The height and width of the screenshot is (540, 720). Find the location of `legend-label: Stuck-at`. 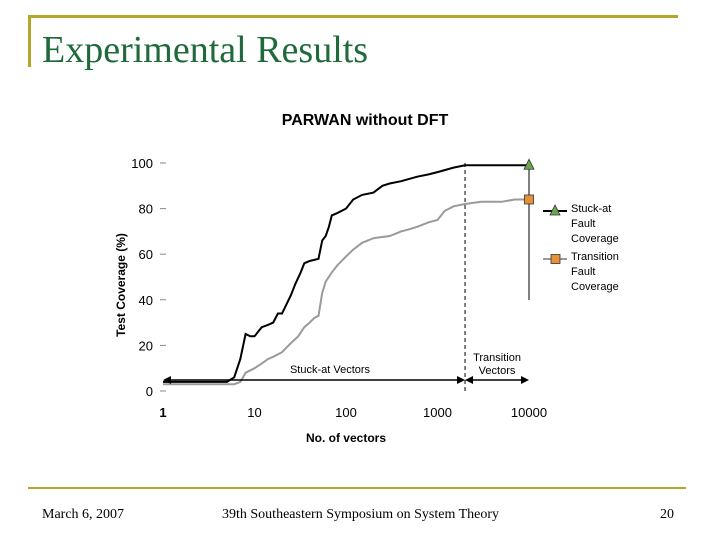

legend-label: Stuck-at is located at coordinates (591, 209).